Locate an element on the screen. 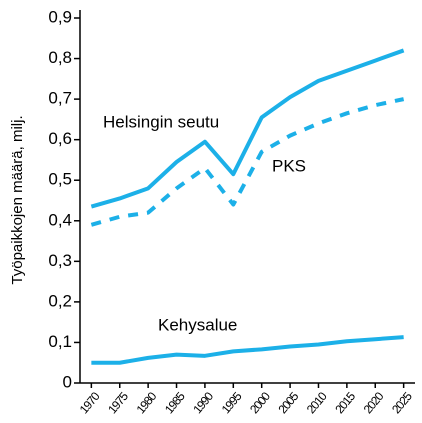 Image resolution: width=422 pixels, height=423 pixels. series-line is located at coordinates (247, 350).